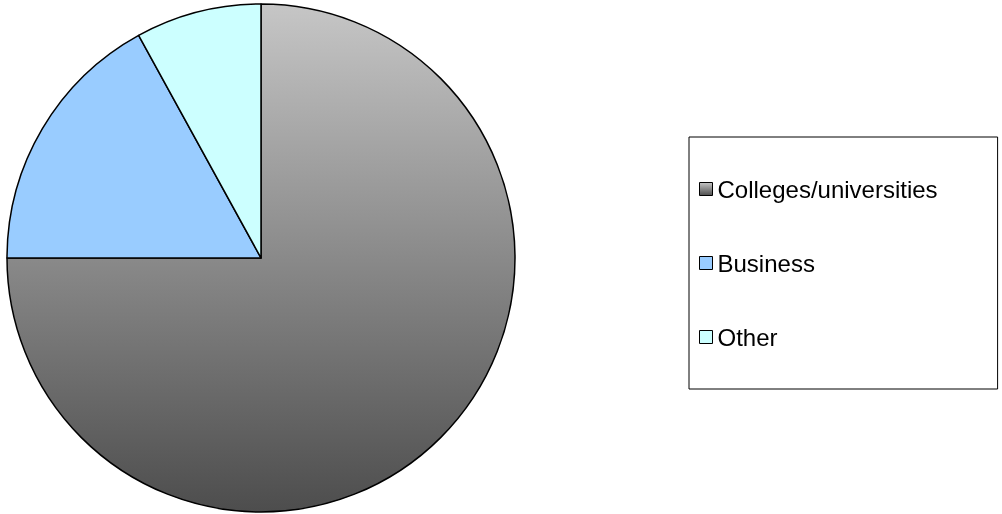 The width and height of the screenshot is (1002, 514). Describe the element at coordinates (766, 263) in the screenshot. I see `legend-label: Business` at that location.